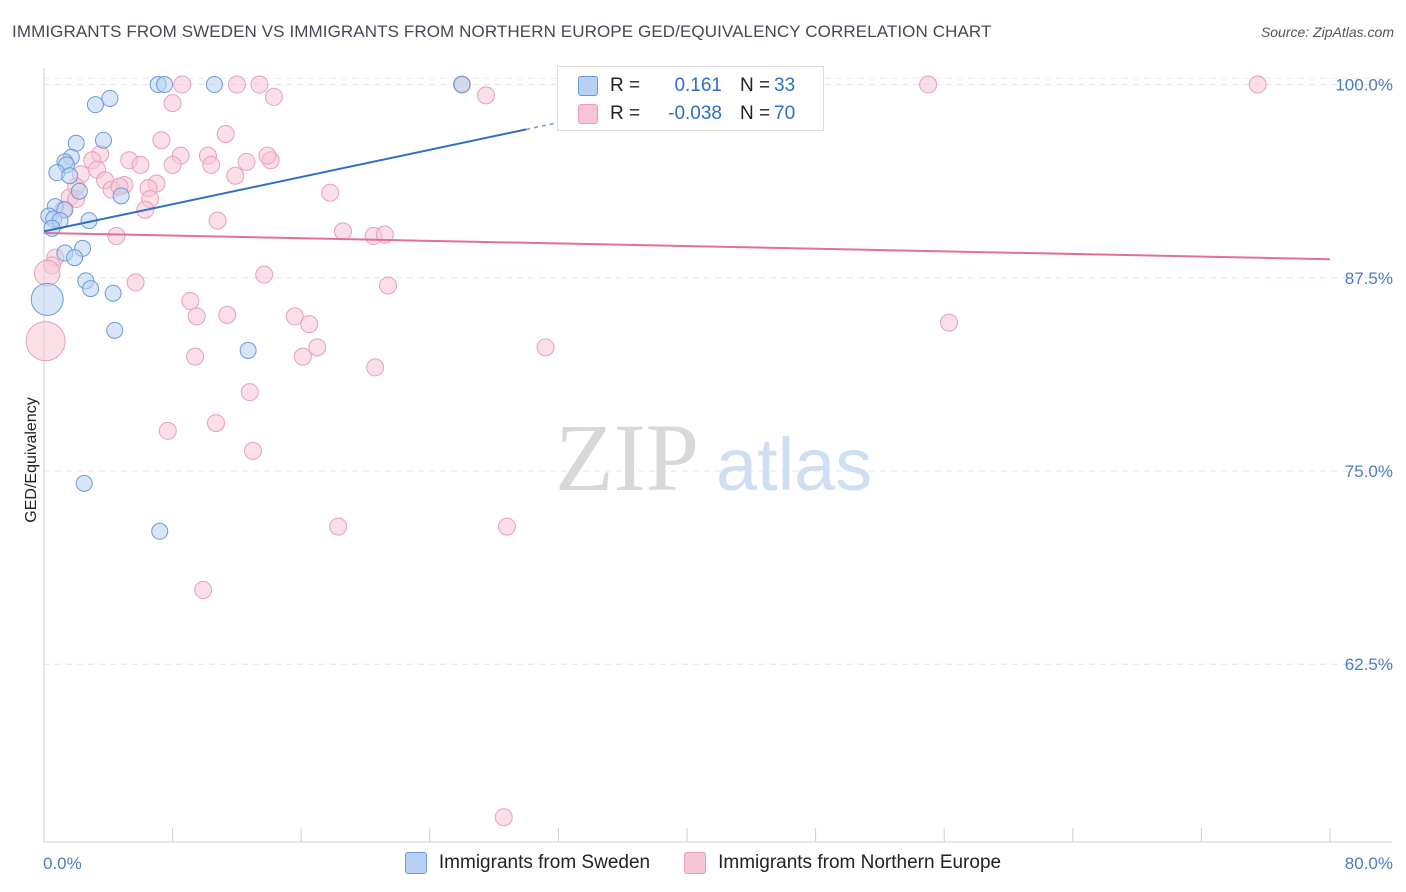 Image resolution: width=1406 pixels, height=892 pixels. What do you see at coordinates (544, 862) in the screenshot?
I see `legend-label-sweden: Immigrants from Sweden` at bounding box center [544, 862].